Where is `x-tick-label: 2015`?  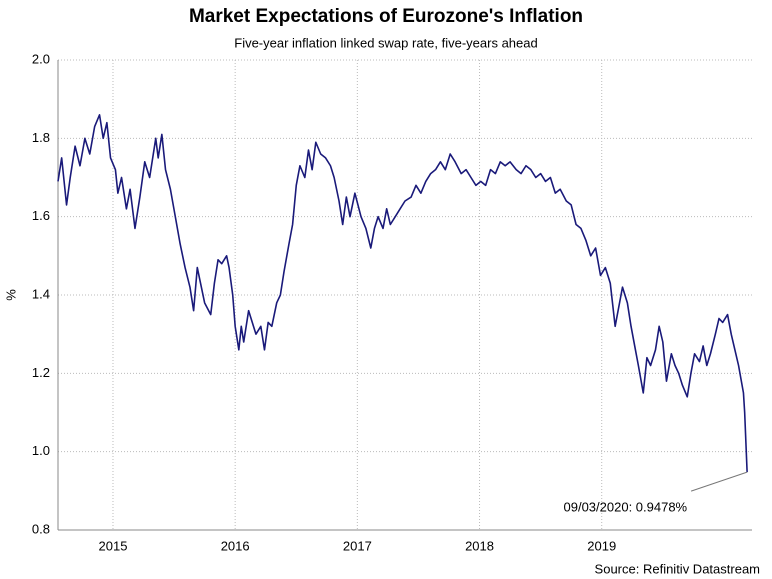
x-tick-label: 2015 is located at coordinates (113, 545).